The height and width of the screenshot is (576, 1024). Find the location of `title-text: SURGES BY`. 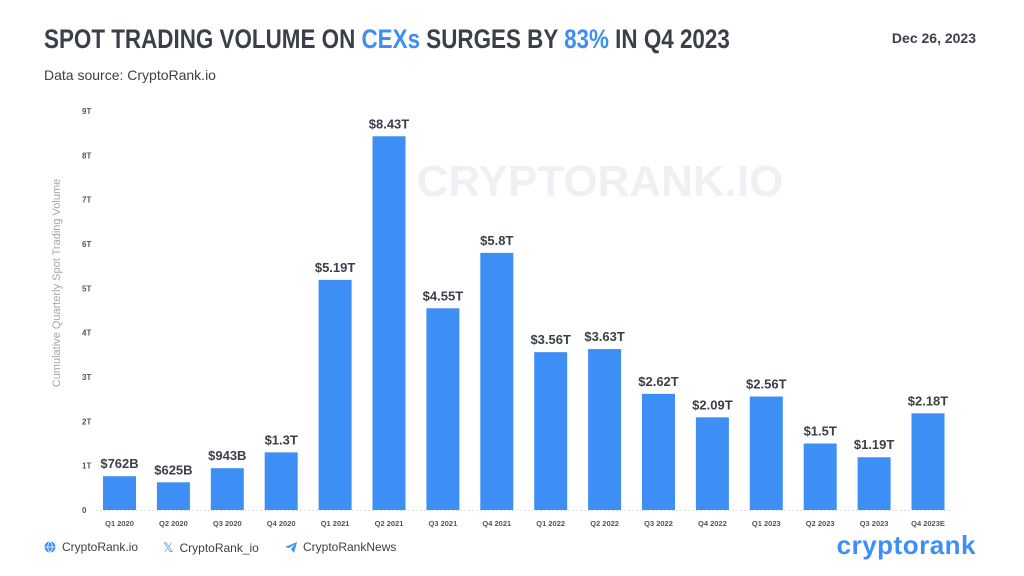

title-text: SURGES BY is located at coordinates (492, 39).